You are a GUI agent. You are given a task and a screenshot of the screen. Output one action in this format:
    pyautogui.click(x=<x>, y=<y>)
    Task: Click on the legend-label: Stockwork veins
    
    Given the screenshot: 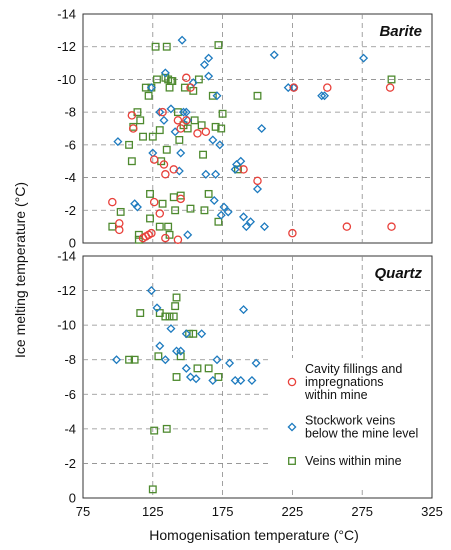 What is the action you would take?
    pyautogui.click(x=350, y=421)
    